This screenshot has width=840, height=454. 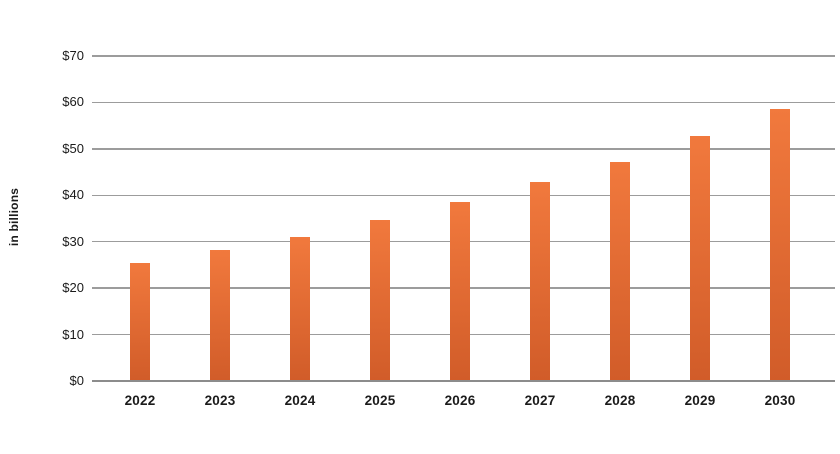 I want to click on bar-2022, so click(x=140, y=321).